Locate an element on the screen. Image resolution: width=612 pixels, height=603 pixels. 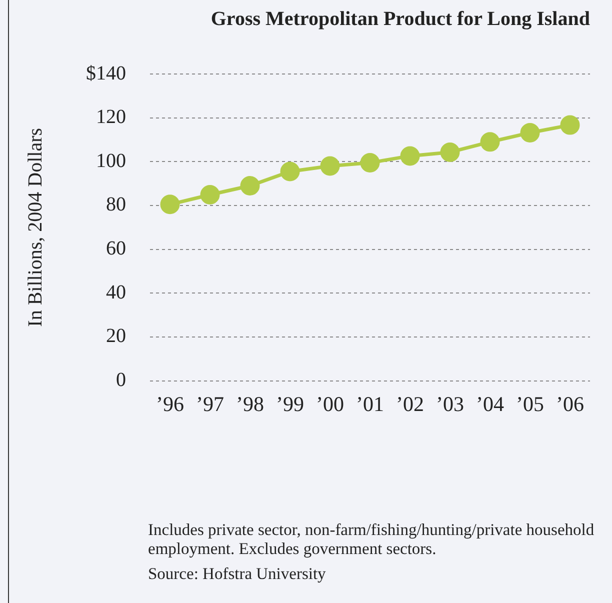
y-tick-label: 80 is located at coordinates (116, 205).